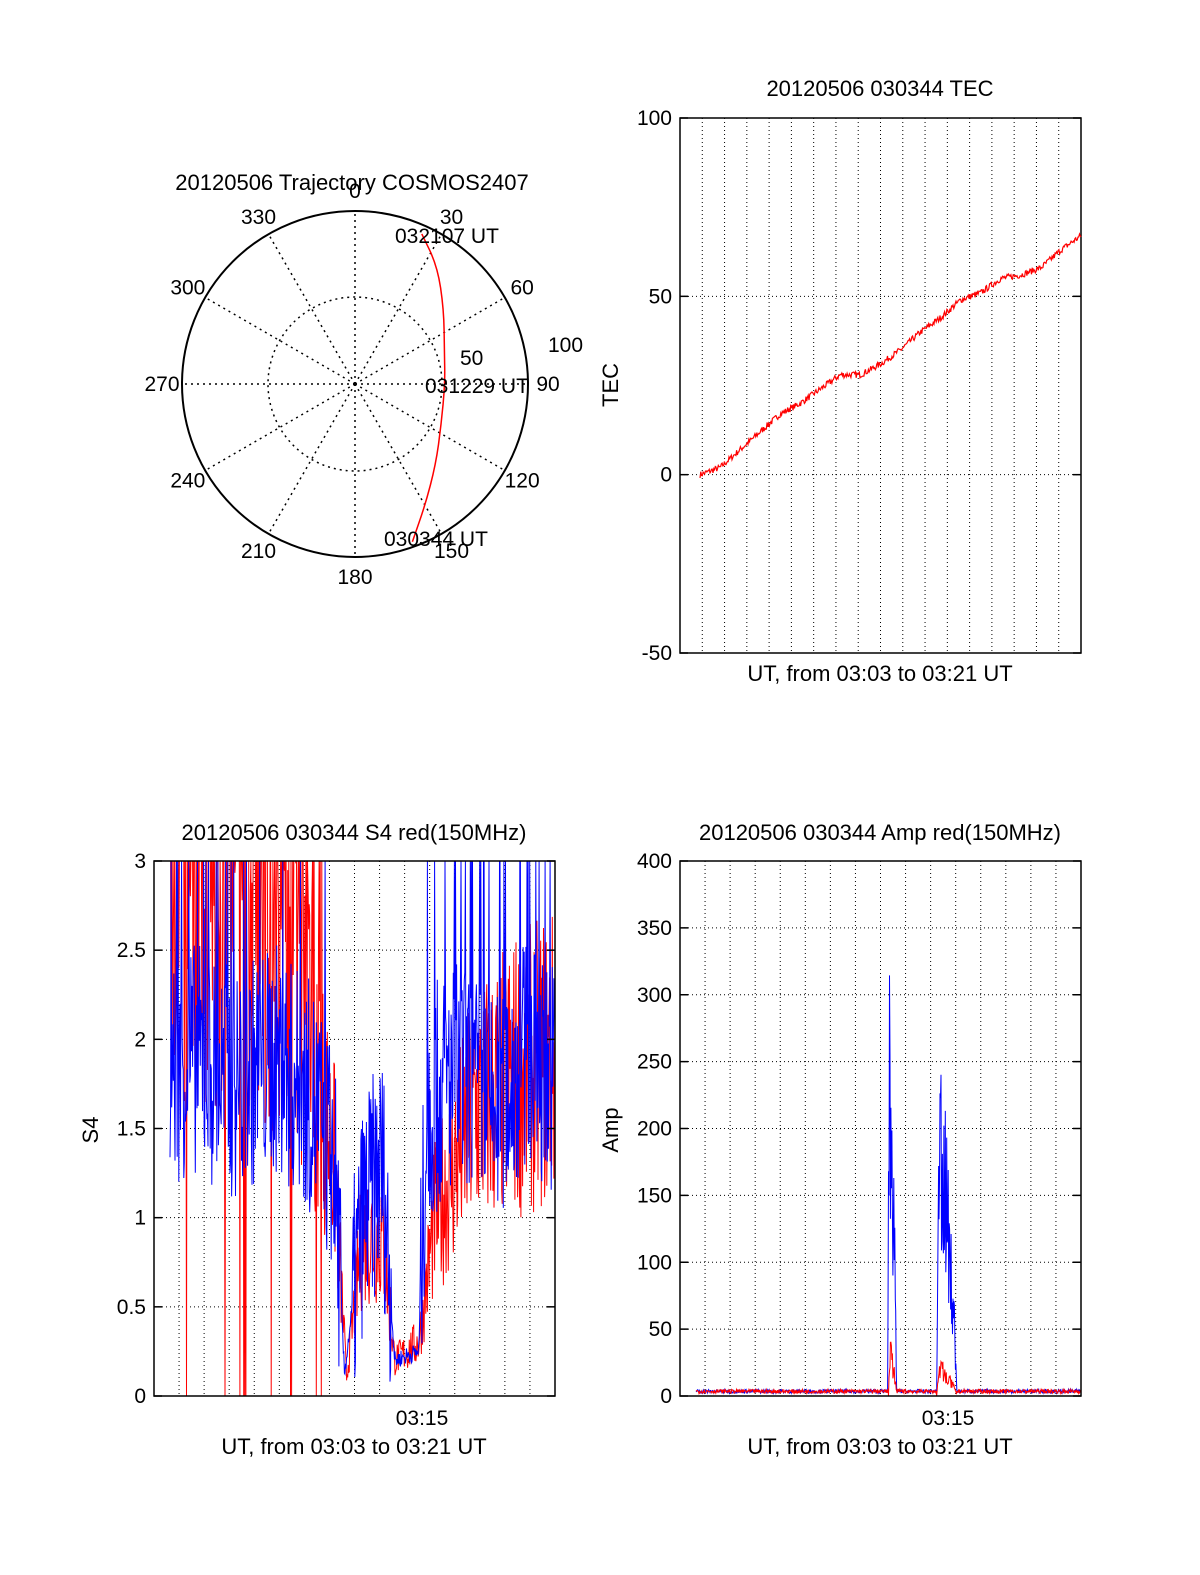 This screenshot has height=1575, width=1200. Describe the element at coordinates (654, 861) in the screenshot. I see `y-tick-label-400: 400` at that location.